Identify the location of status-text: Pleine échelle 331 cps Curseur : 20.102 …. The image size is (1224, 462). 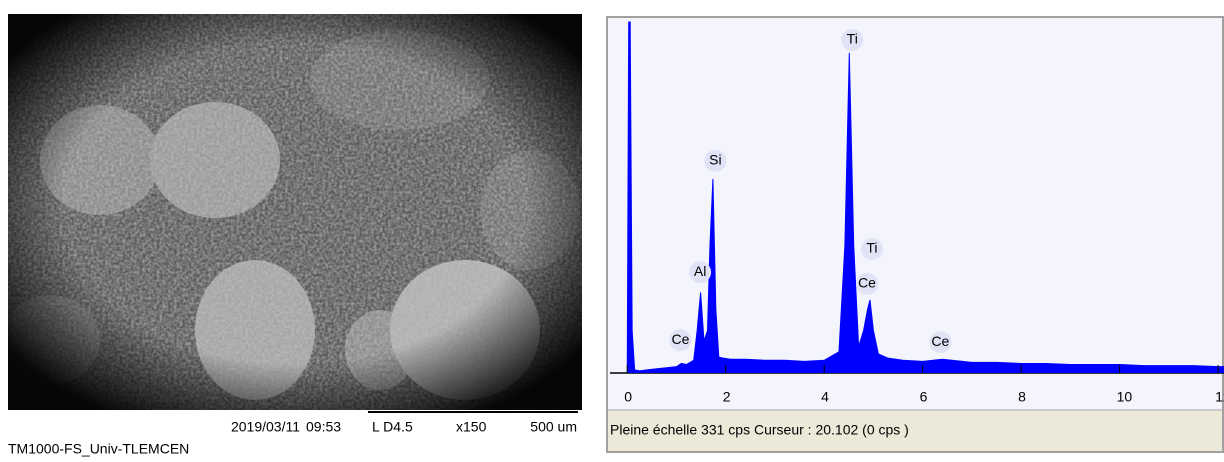
(759, 430).